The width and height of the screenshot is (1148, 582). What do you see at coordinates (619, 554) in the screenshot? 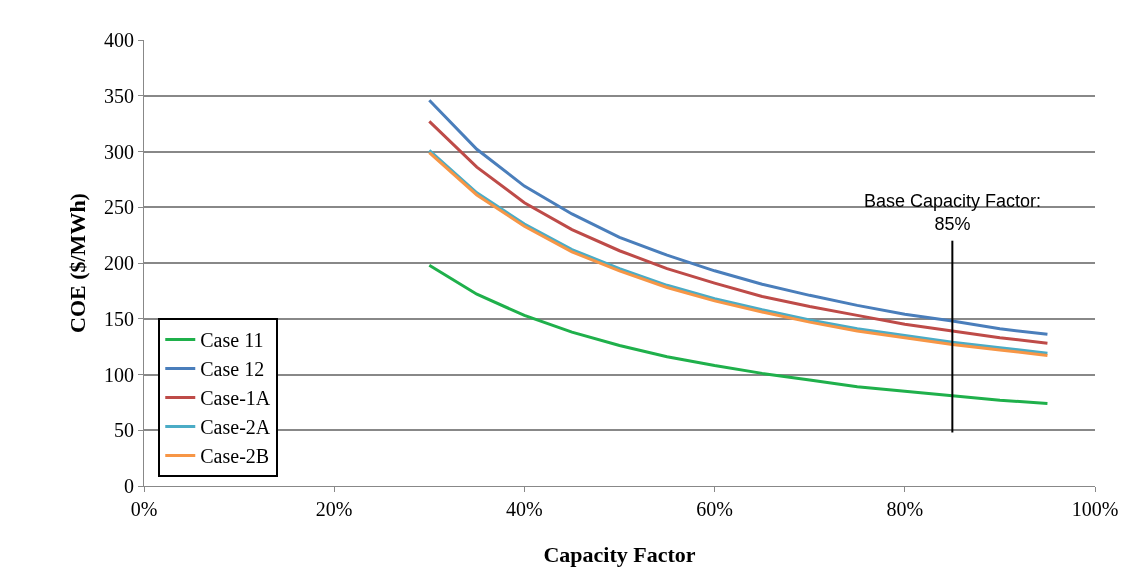
I see `x-axis-title: Capacity Factor` at bounding box center [619, 554].